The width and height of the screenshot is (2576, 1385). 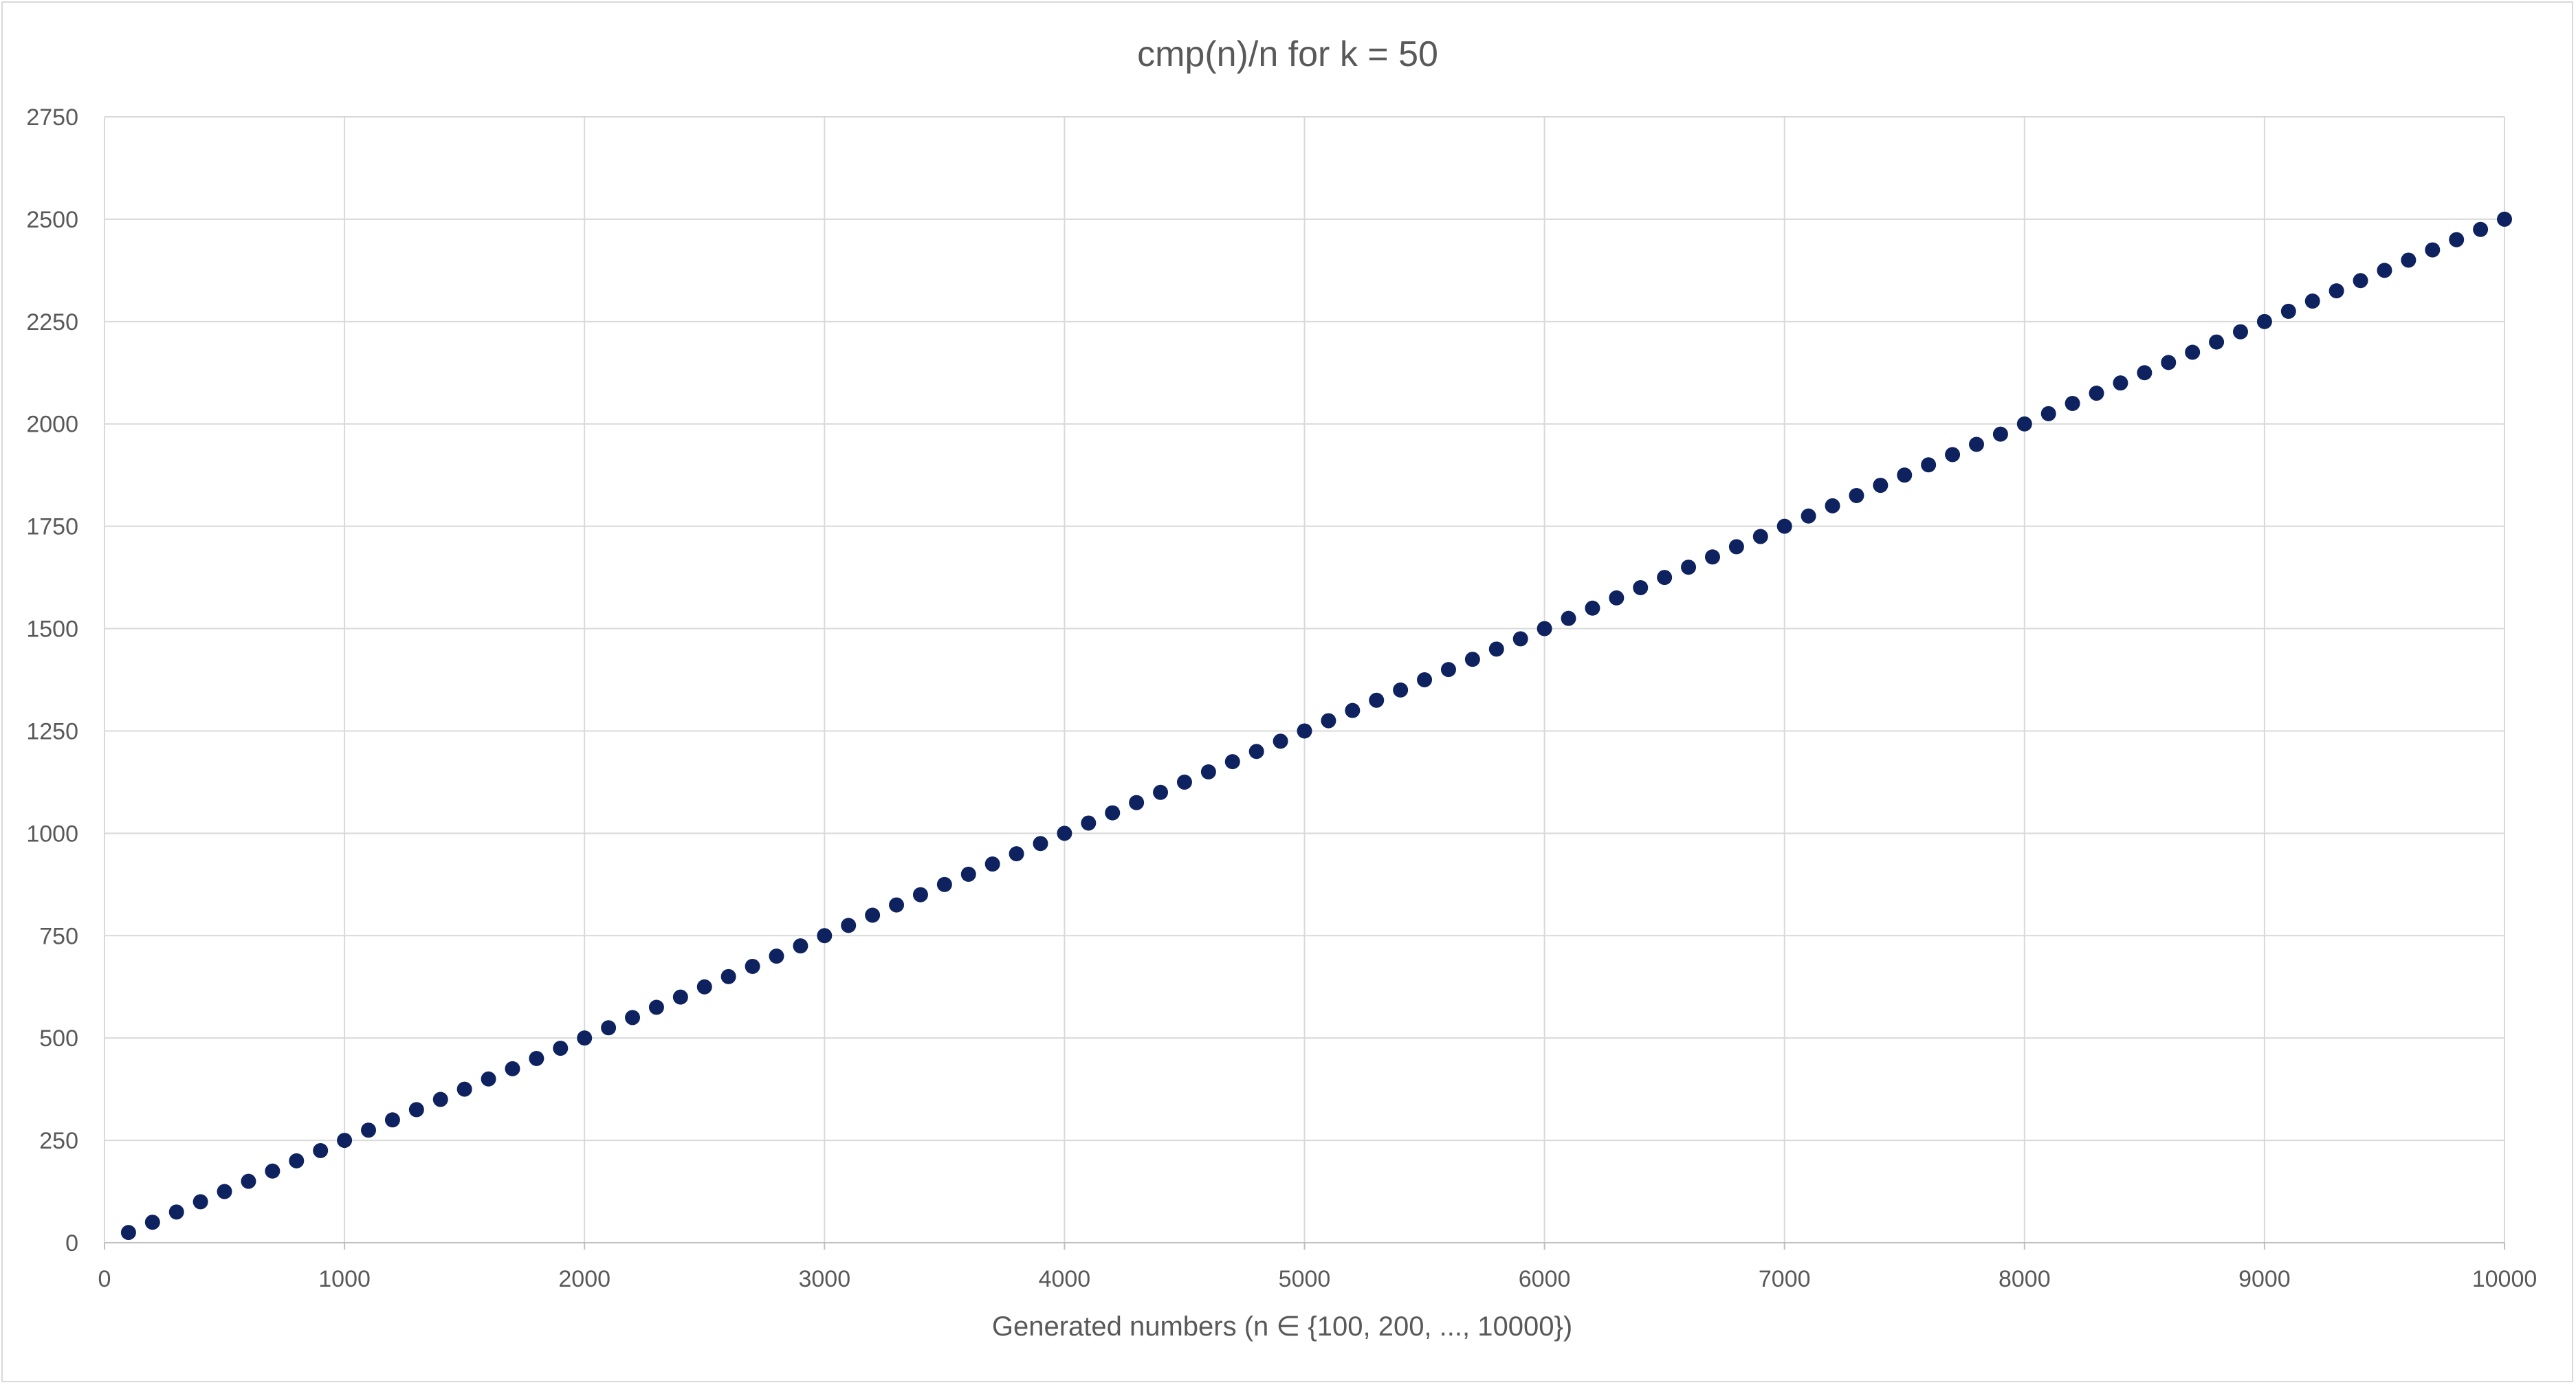 I want to click on y-tick-label: 2500, so click(x=52, y=220).